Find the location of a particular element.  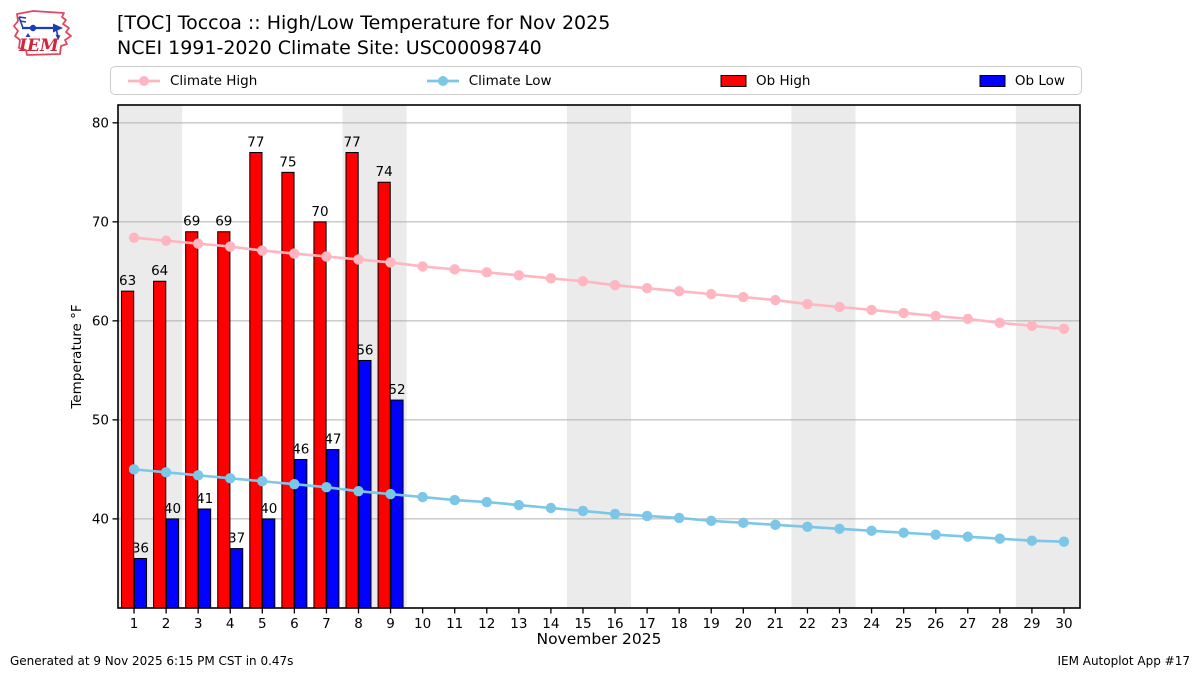

legend: Climate High Climate Low Ob High Ob Low is located at coordinates (596, 80).